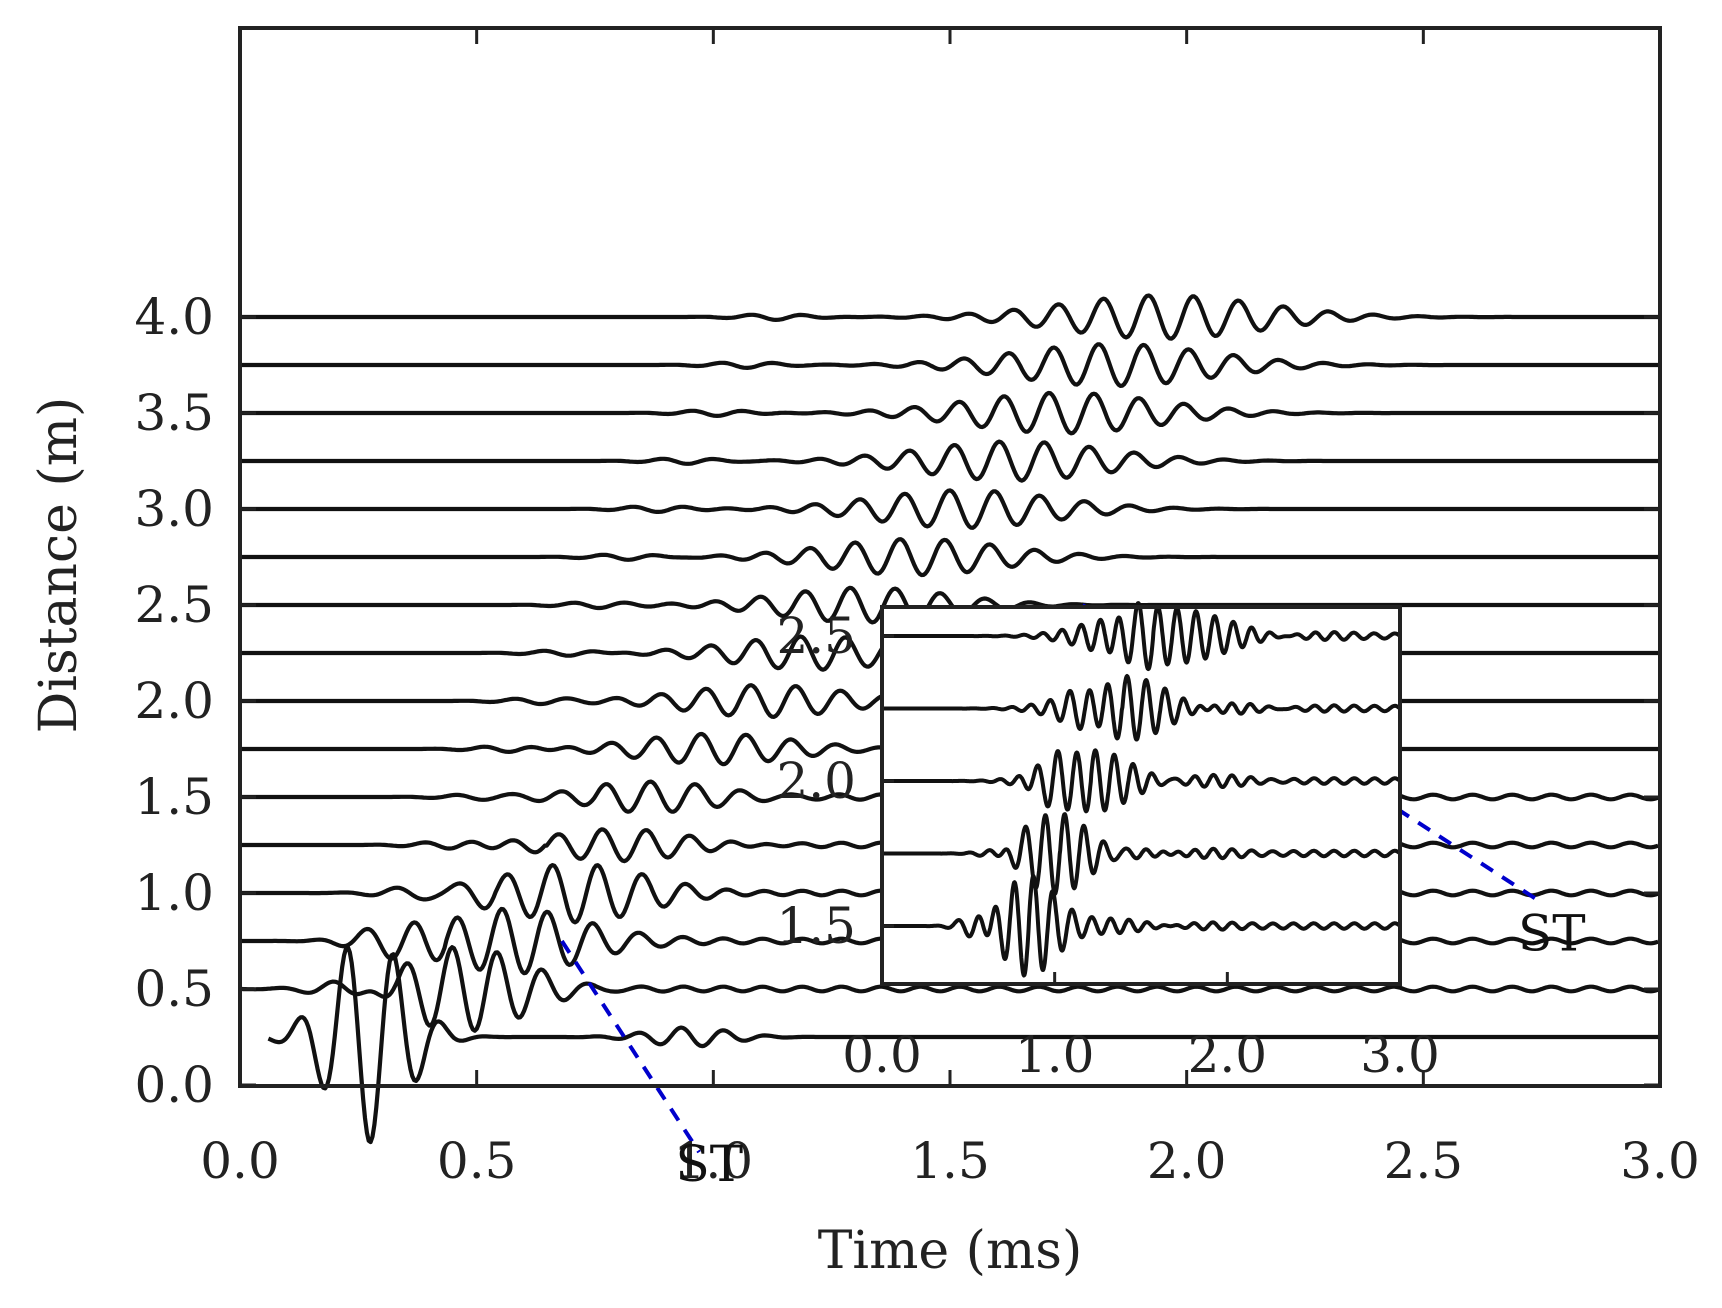  What do you see at coordinates (1660, 1161) in the screenshot?
I see `x-tick-label: 3.0` at bounding box center [1660, 1161].